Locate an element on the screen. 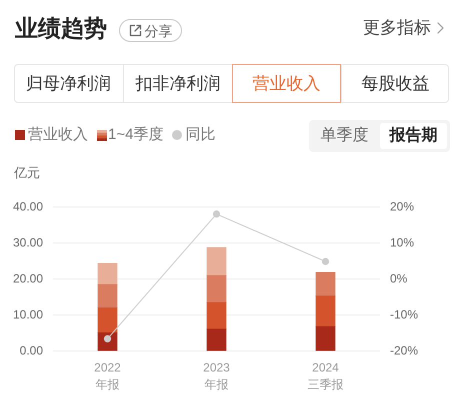  x-tick-label: 2022 年报 is located at coordinates (108, 376).